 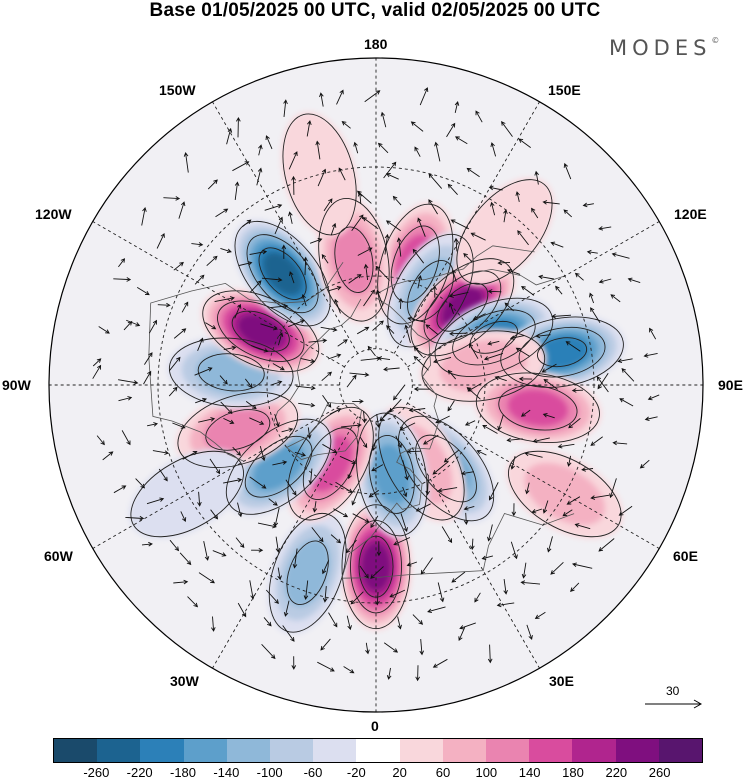 I want to click on anomaly-level, so click(x=237, y=430).